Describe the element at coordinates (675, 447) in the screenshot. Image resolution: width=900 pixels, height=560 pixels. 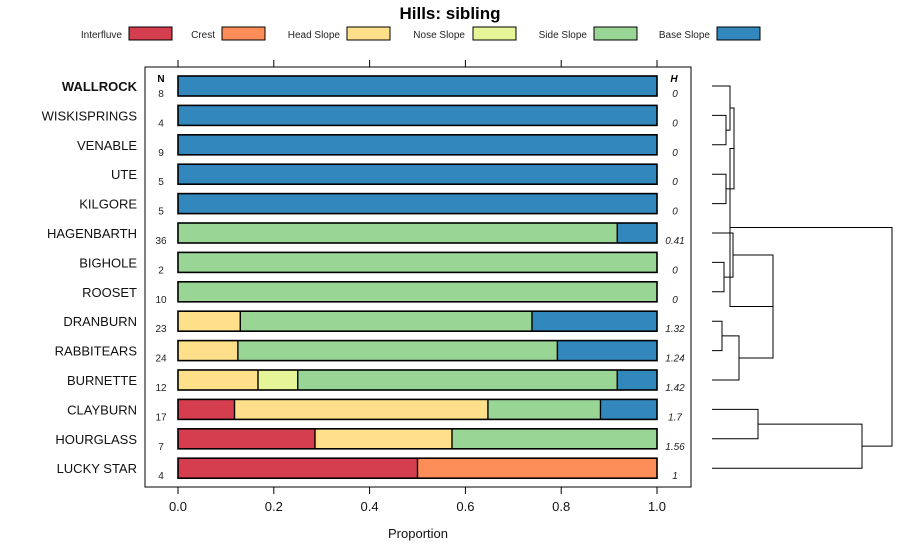
I see `row-h-value: 1.56` at that location.